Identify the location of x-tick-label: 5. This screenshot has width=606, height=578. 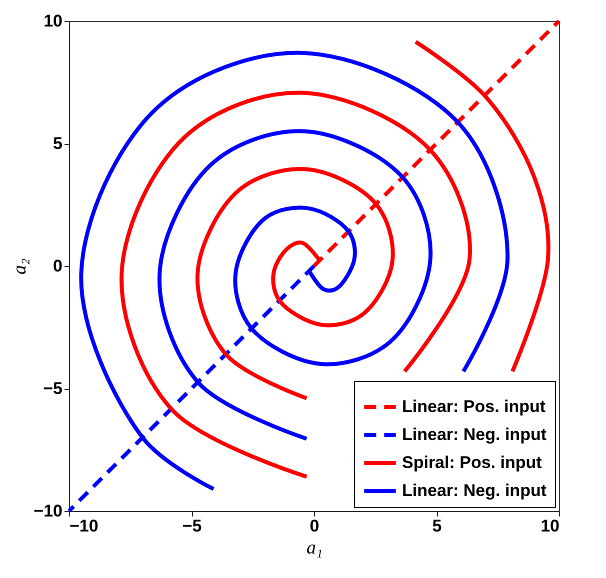
(437, 526).